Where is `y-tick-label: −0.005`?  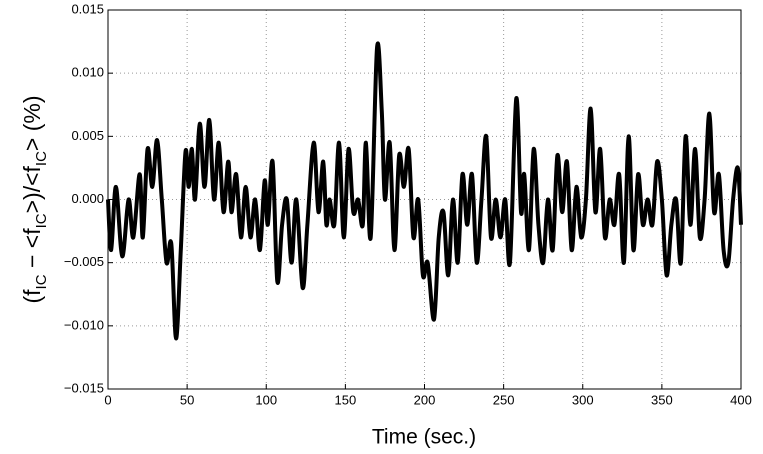
y-tick-label: −0.005 is located at coordinates (84, 261).